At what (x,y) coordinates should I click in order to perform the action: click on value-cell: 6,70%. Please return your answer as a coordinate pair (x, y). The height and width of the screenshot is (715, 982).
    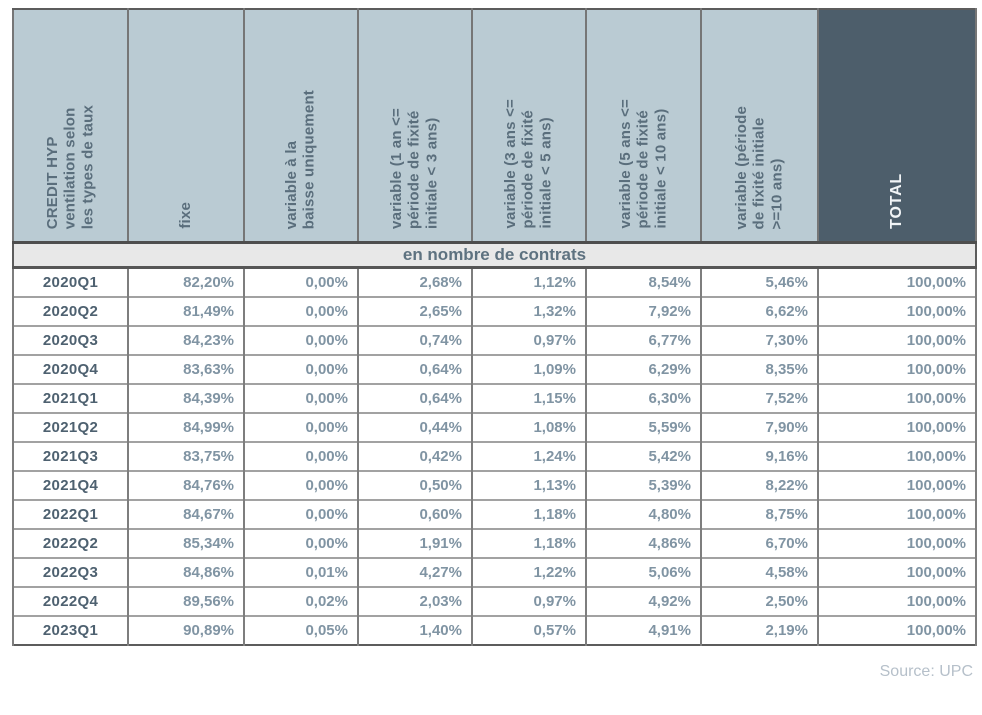
    Looking at the image, I should click on (759, 543).